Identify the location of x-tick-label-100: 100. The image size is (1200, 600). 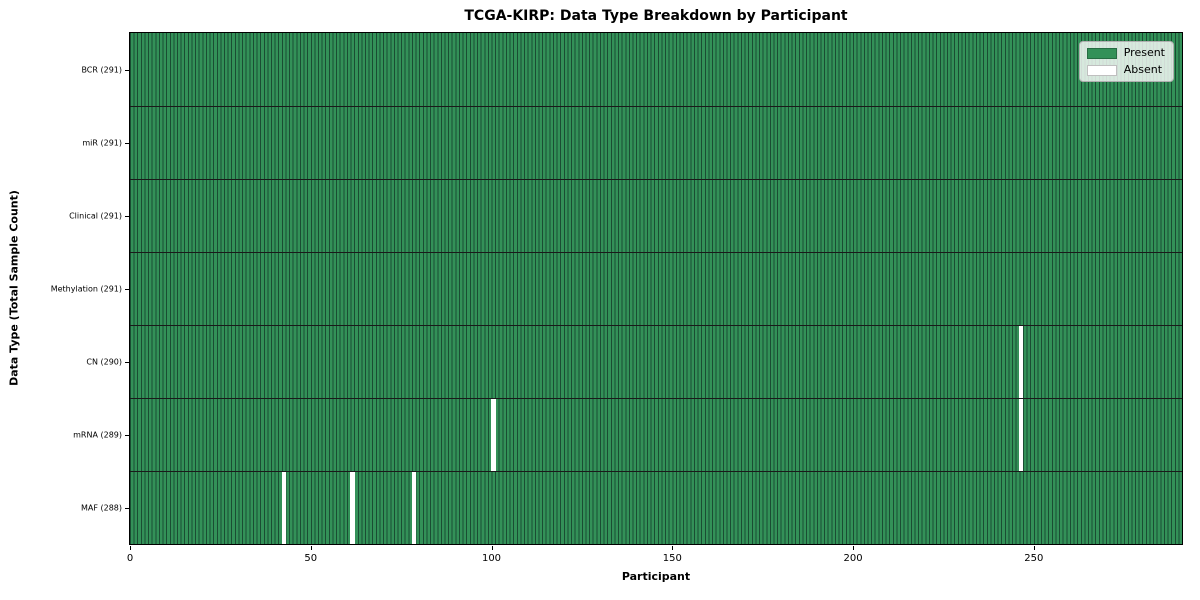
(491, 558).